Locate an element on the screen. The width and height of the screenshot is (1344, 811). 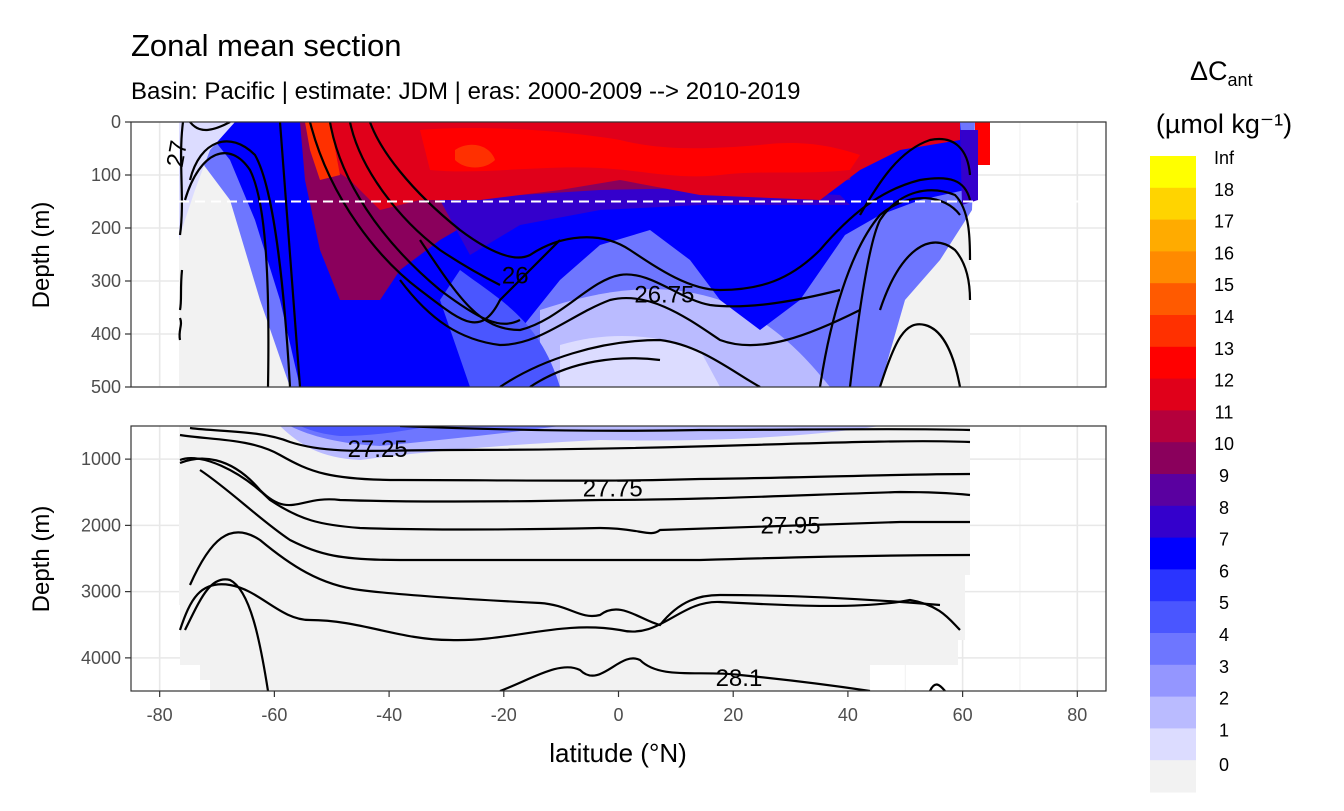
x-tick-label: 60 is located at coordinates (963, 715).